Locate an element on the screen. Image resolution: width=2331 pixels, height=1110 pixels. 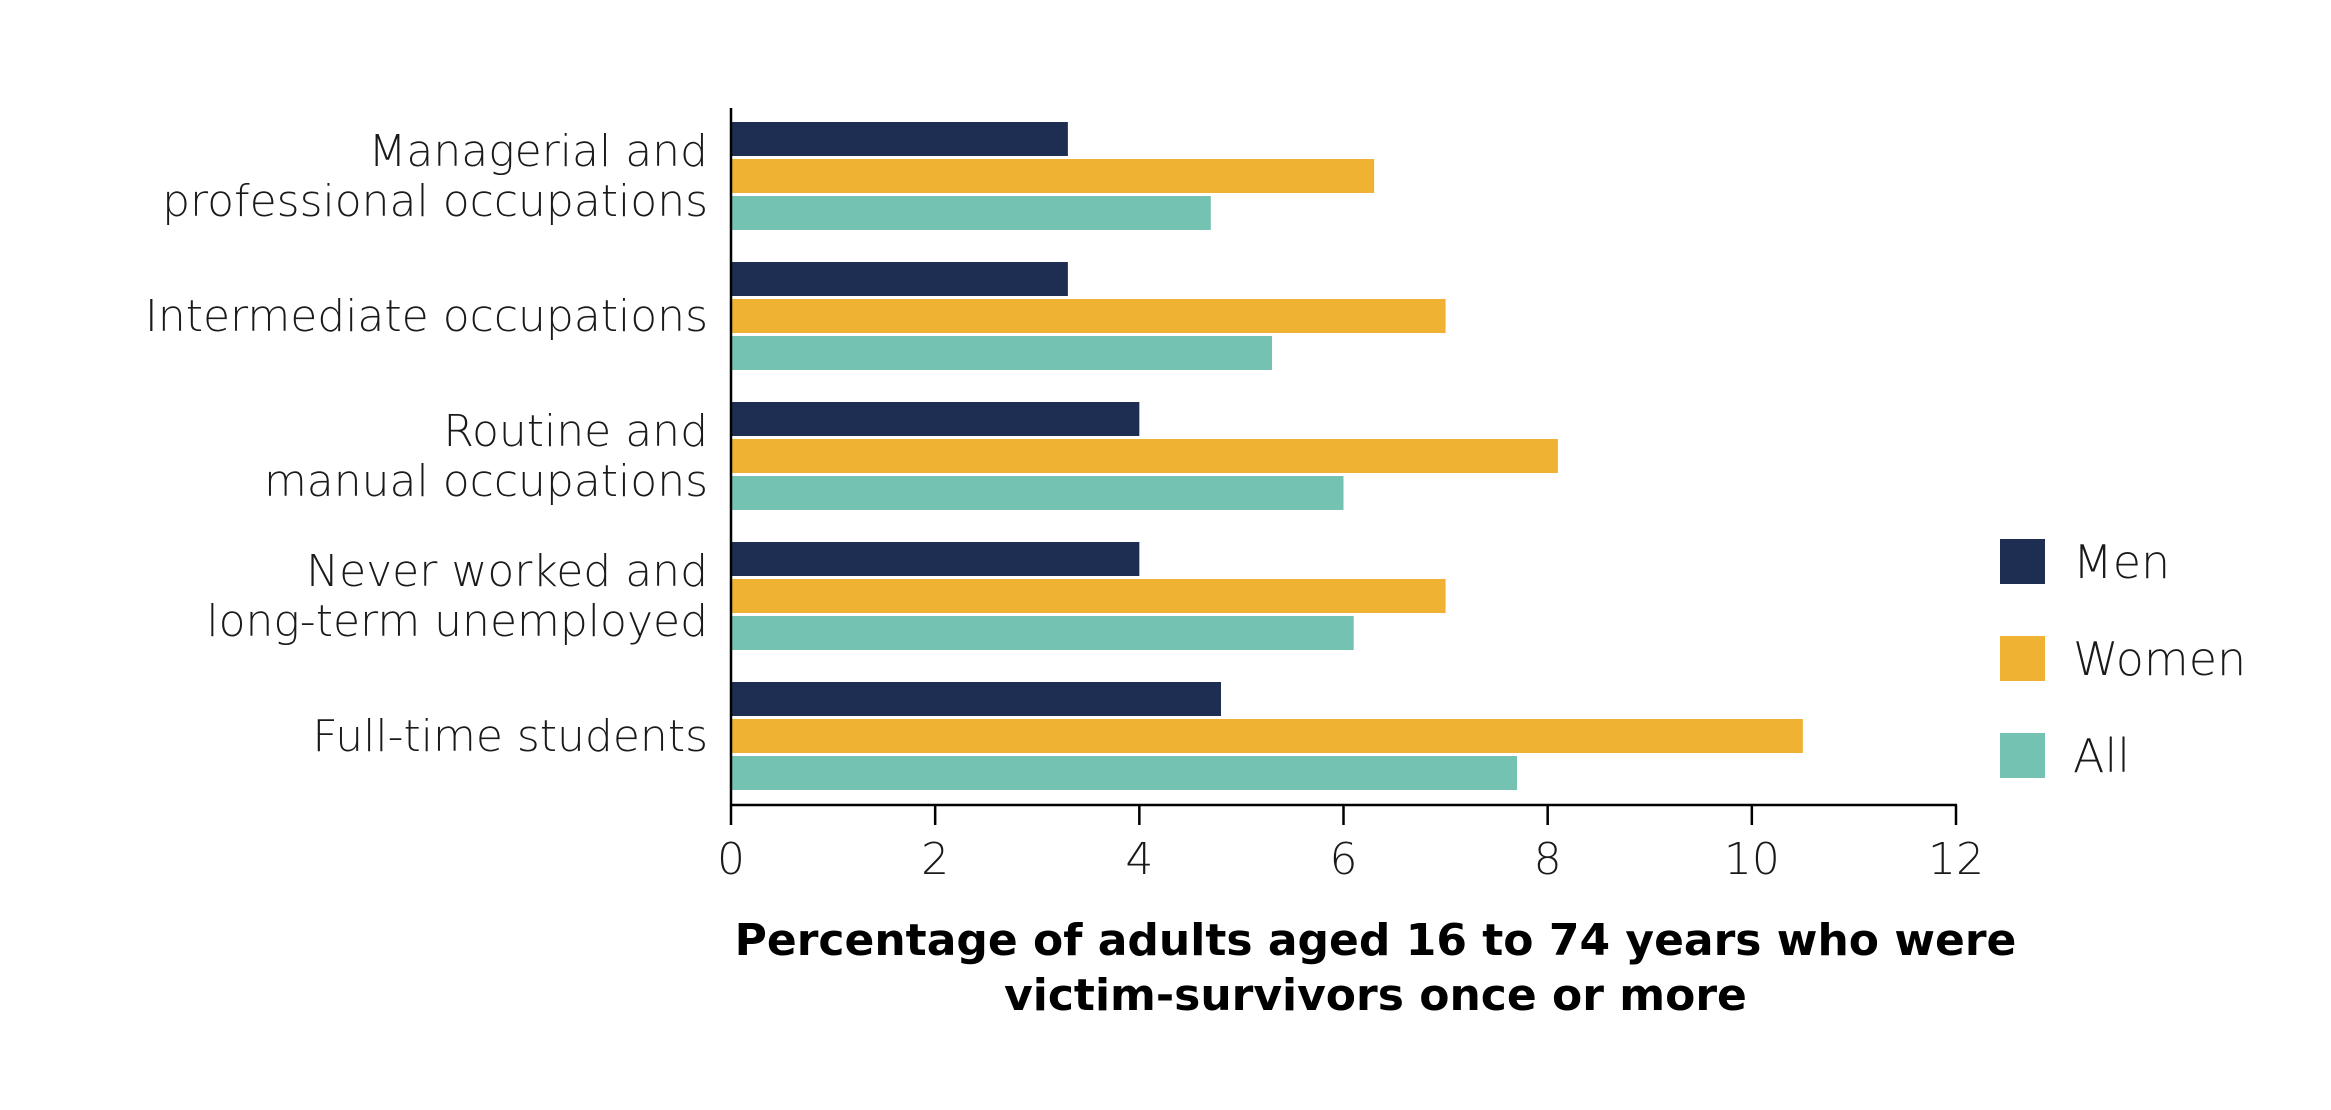
legend-swatch-all is located at coordinates (2022, 755).